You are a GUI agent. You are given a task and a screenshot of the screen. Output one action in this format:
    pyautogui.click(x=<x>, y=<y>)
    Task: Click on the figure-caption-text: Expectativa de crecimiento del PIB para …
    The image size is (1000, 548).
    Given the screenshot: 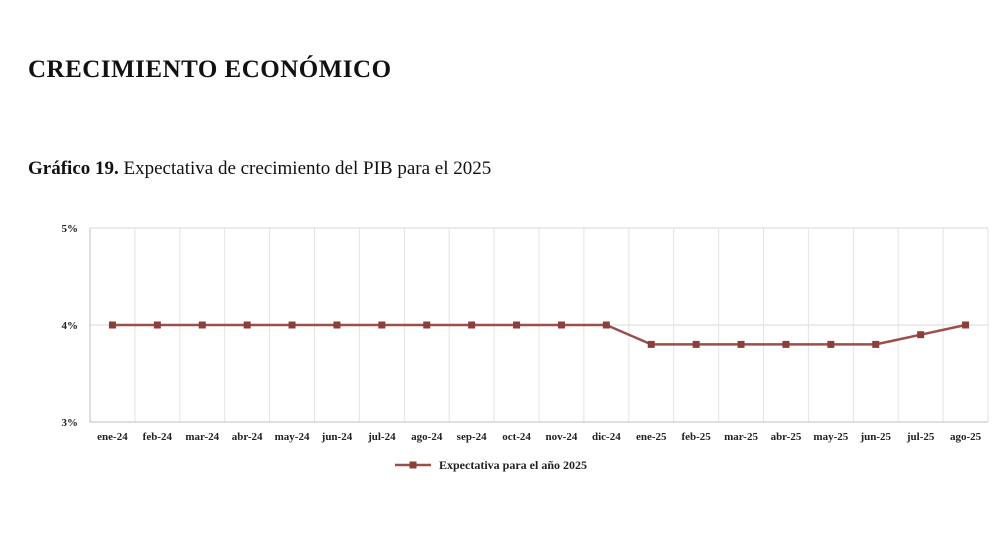 What is the action you would take?
    pyautogui.click(x=307, y=168)
    